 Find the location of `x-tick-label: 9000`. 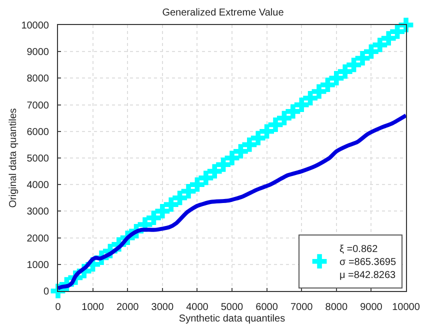

x-tick-label: 9000 is located at coordinates (371, 307).